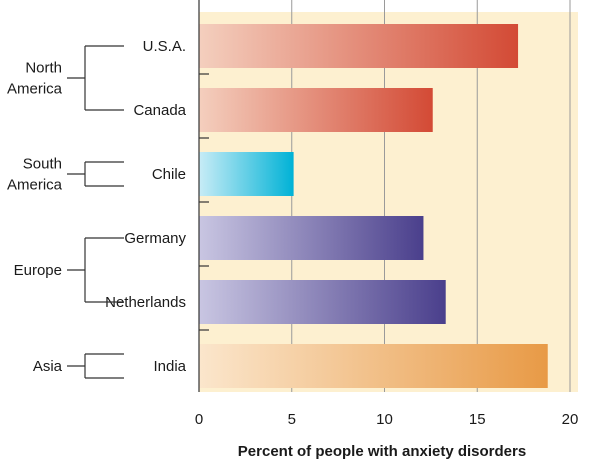 Image resolution: width=589 pixels, height=464 pixels. I want to click on x-tick-label: 10, so click(384, 419).